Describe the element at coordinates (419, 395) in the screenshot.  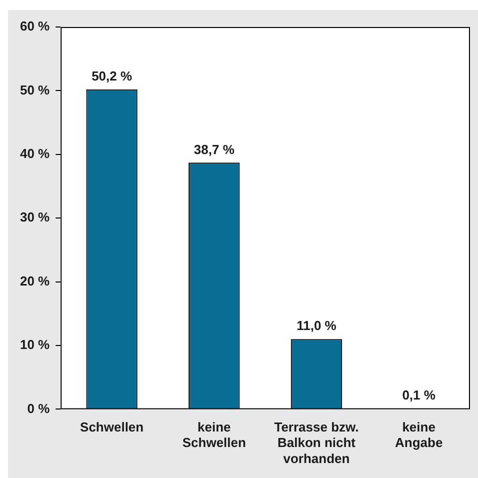
I see `data-label: 0,1 %` at that location.